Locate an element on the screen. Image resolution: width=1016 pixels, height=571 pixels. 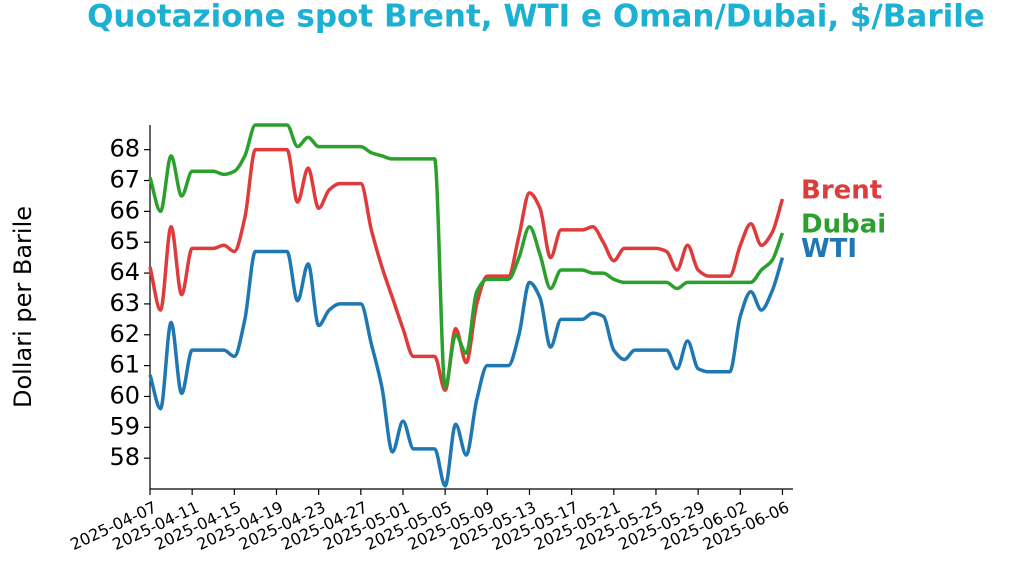
y-tick-label: 64 is located at coordinates (124, 272).